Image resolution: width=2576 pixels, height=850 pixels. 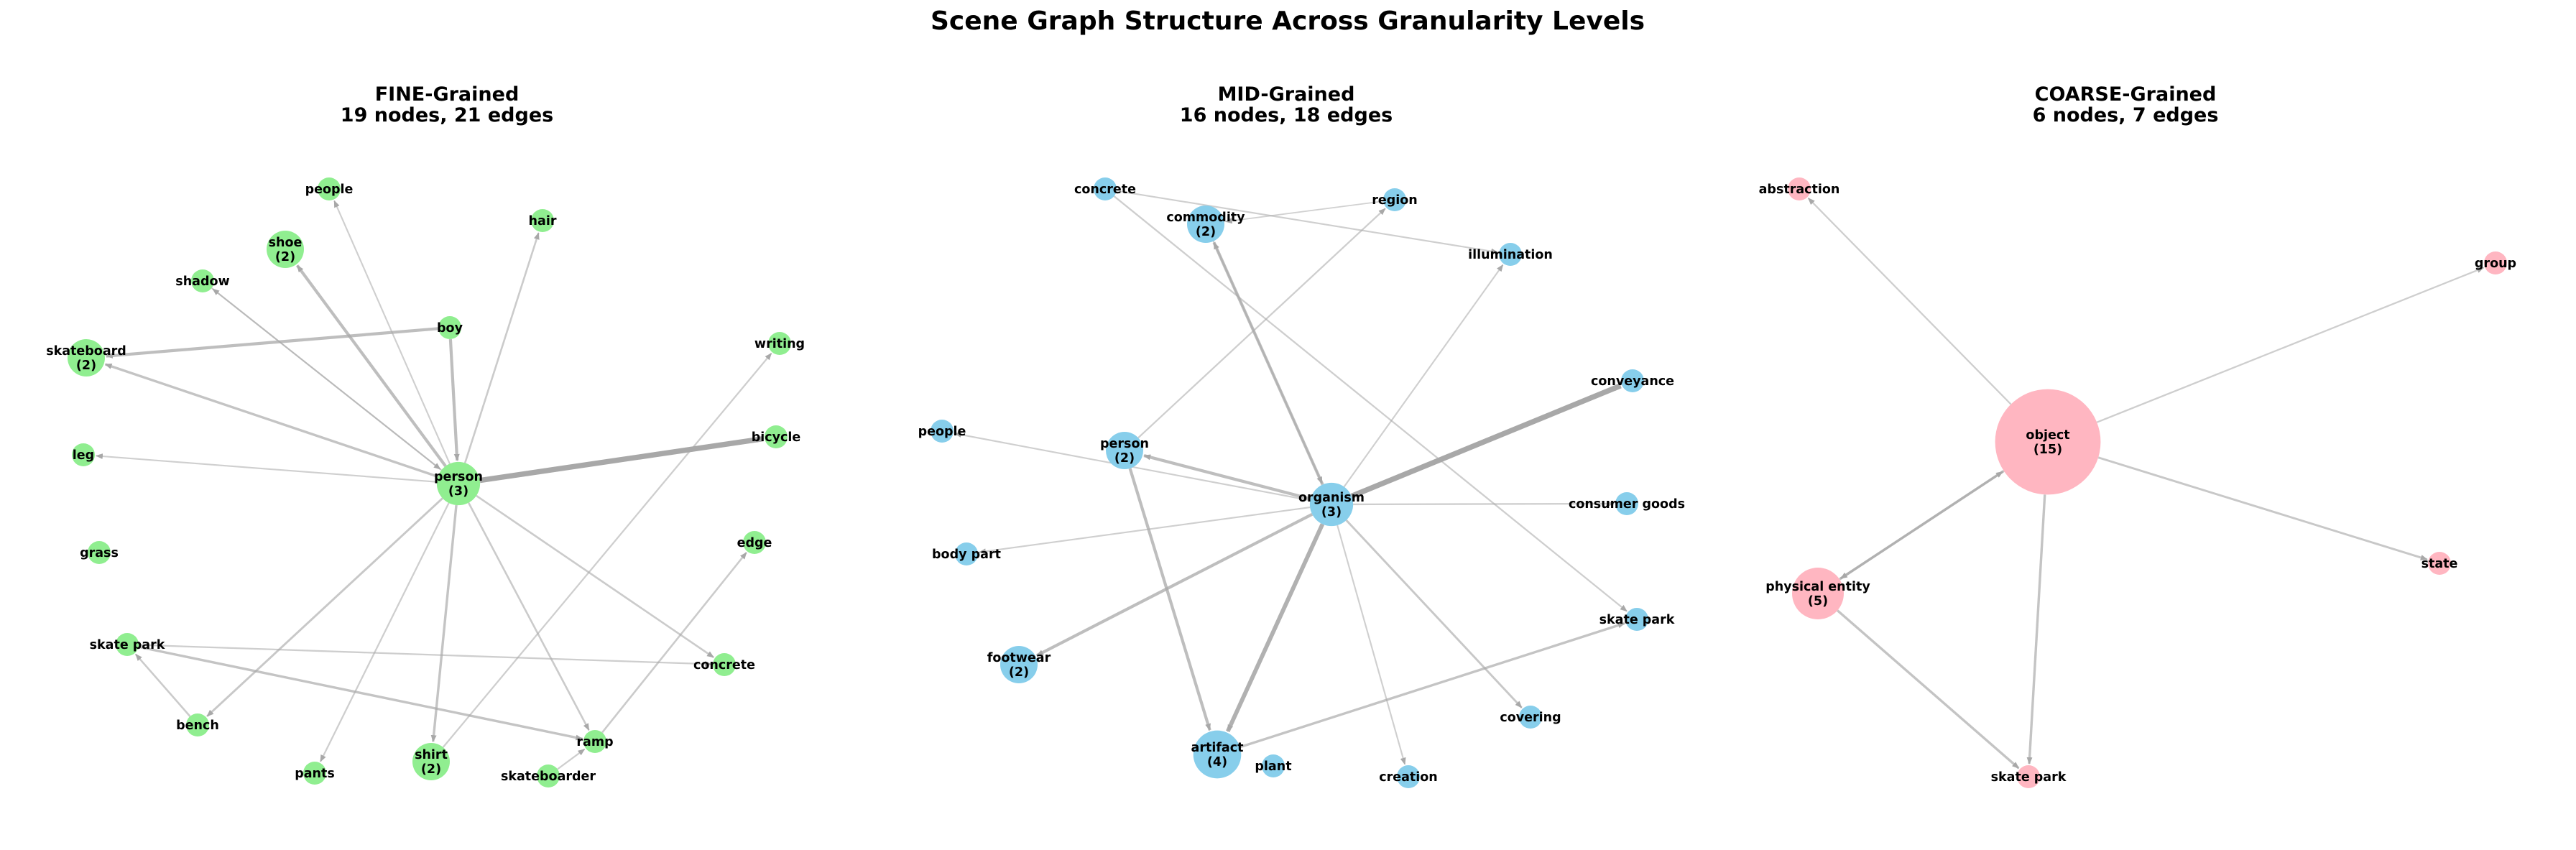 What do you see at coordinates (1331, 504) in the screenshot?
I see `node-organism: organism (3)` at bounding box center [1331, 504].